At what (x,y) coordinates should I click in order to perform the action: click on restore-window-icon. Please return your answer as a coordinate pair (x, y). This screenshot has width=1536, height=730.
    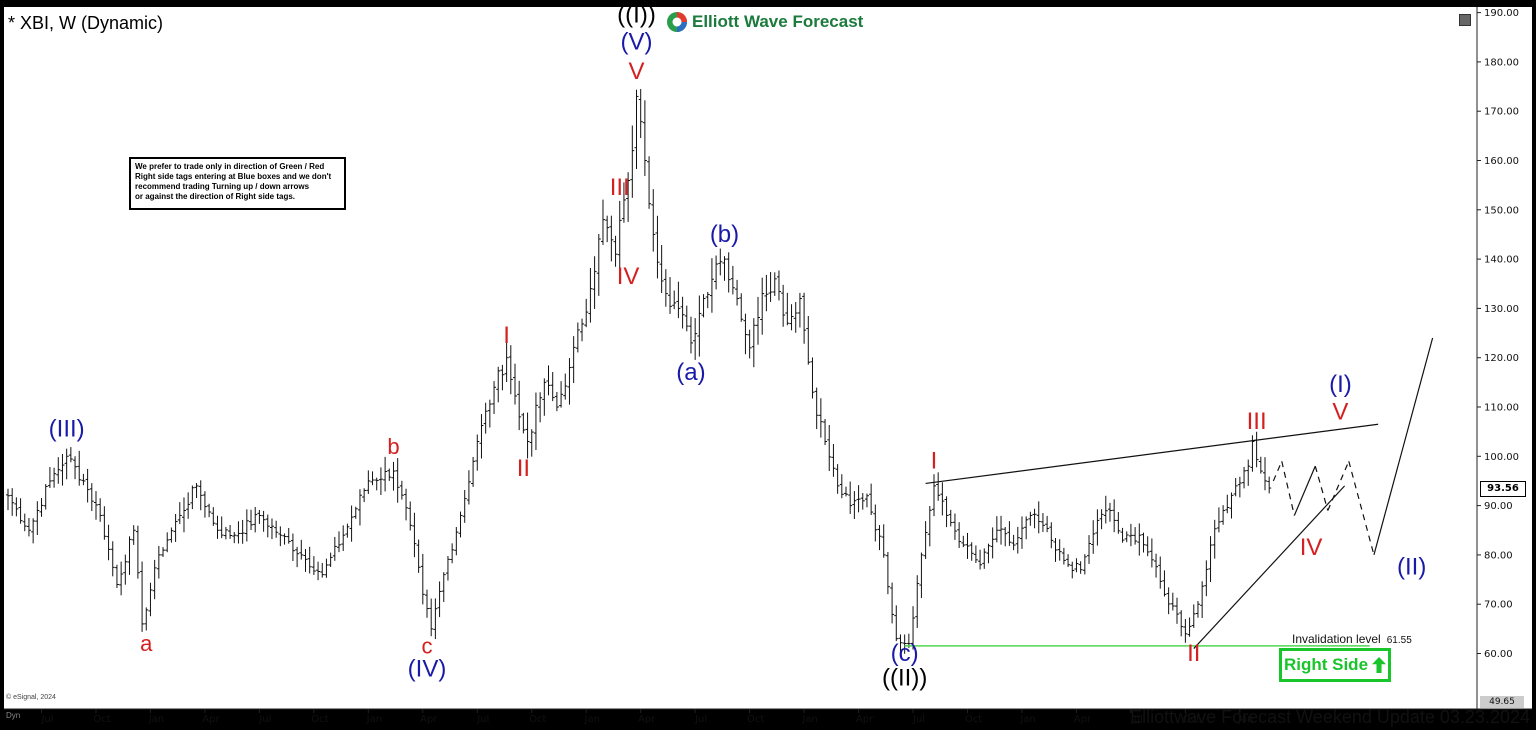
    Looking at the image, I should click on (1465, 20).